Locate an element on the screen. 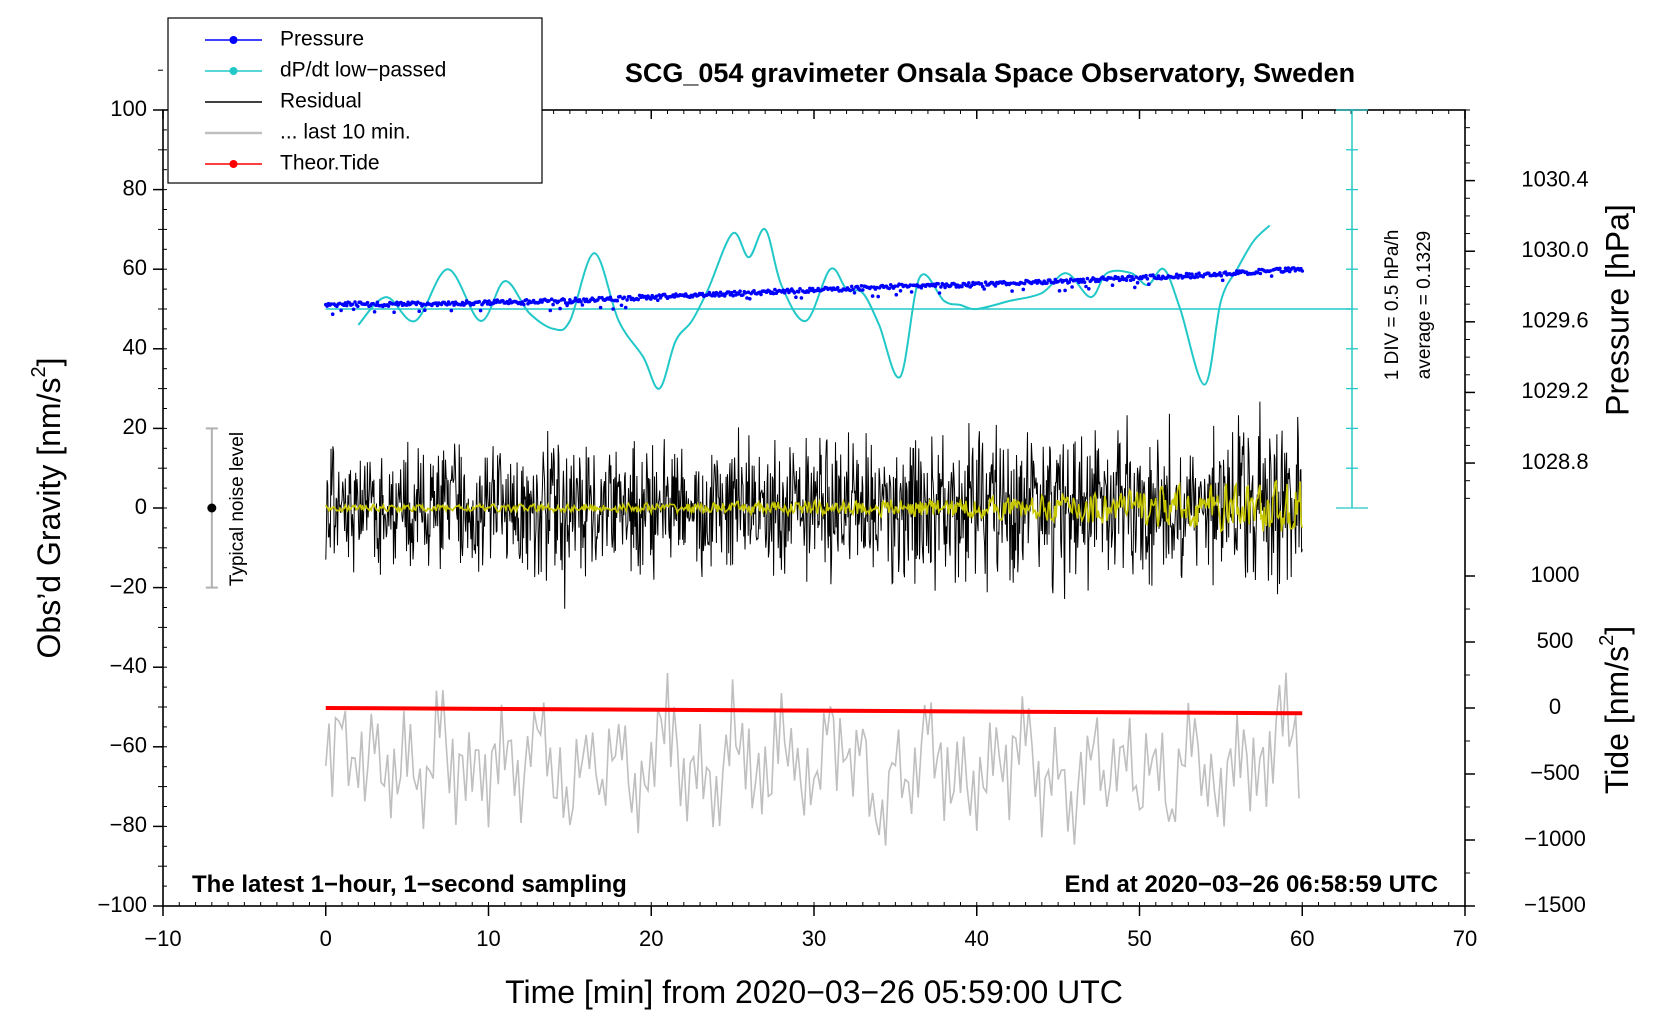 The width and height of the screenshot is (1660, 1020). noise-bar-center is located at coordinates (212, 508).